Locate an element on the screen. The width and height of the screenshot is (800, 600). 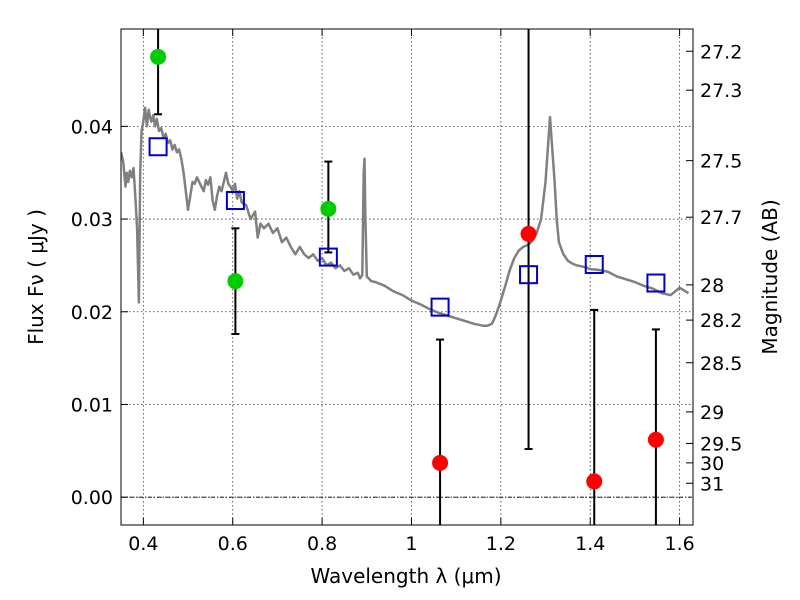
y-tick-label: 0.04 is located at coordinates (92, 127).